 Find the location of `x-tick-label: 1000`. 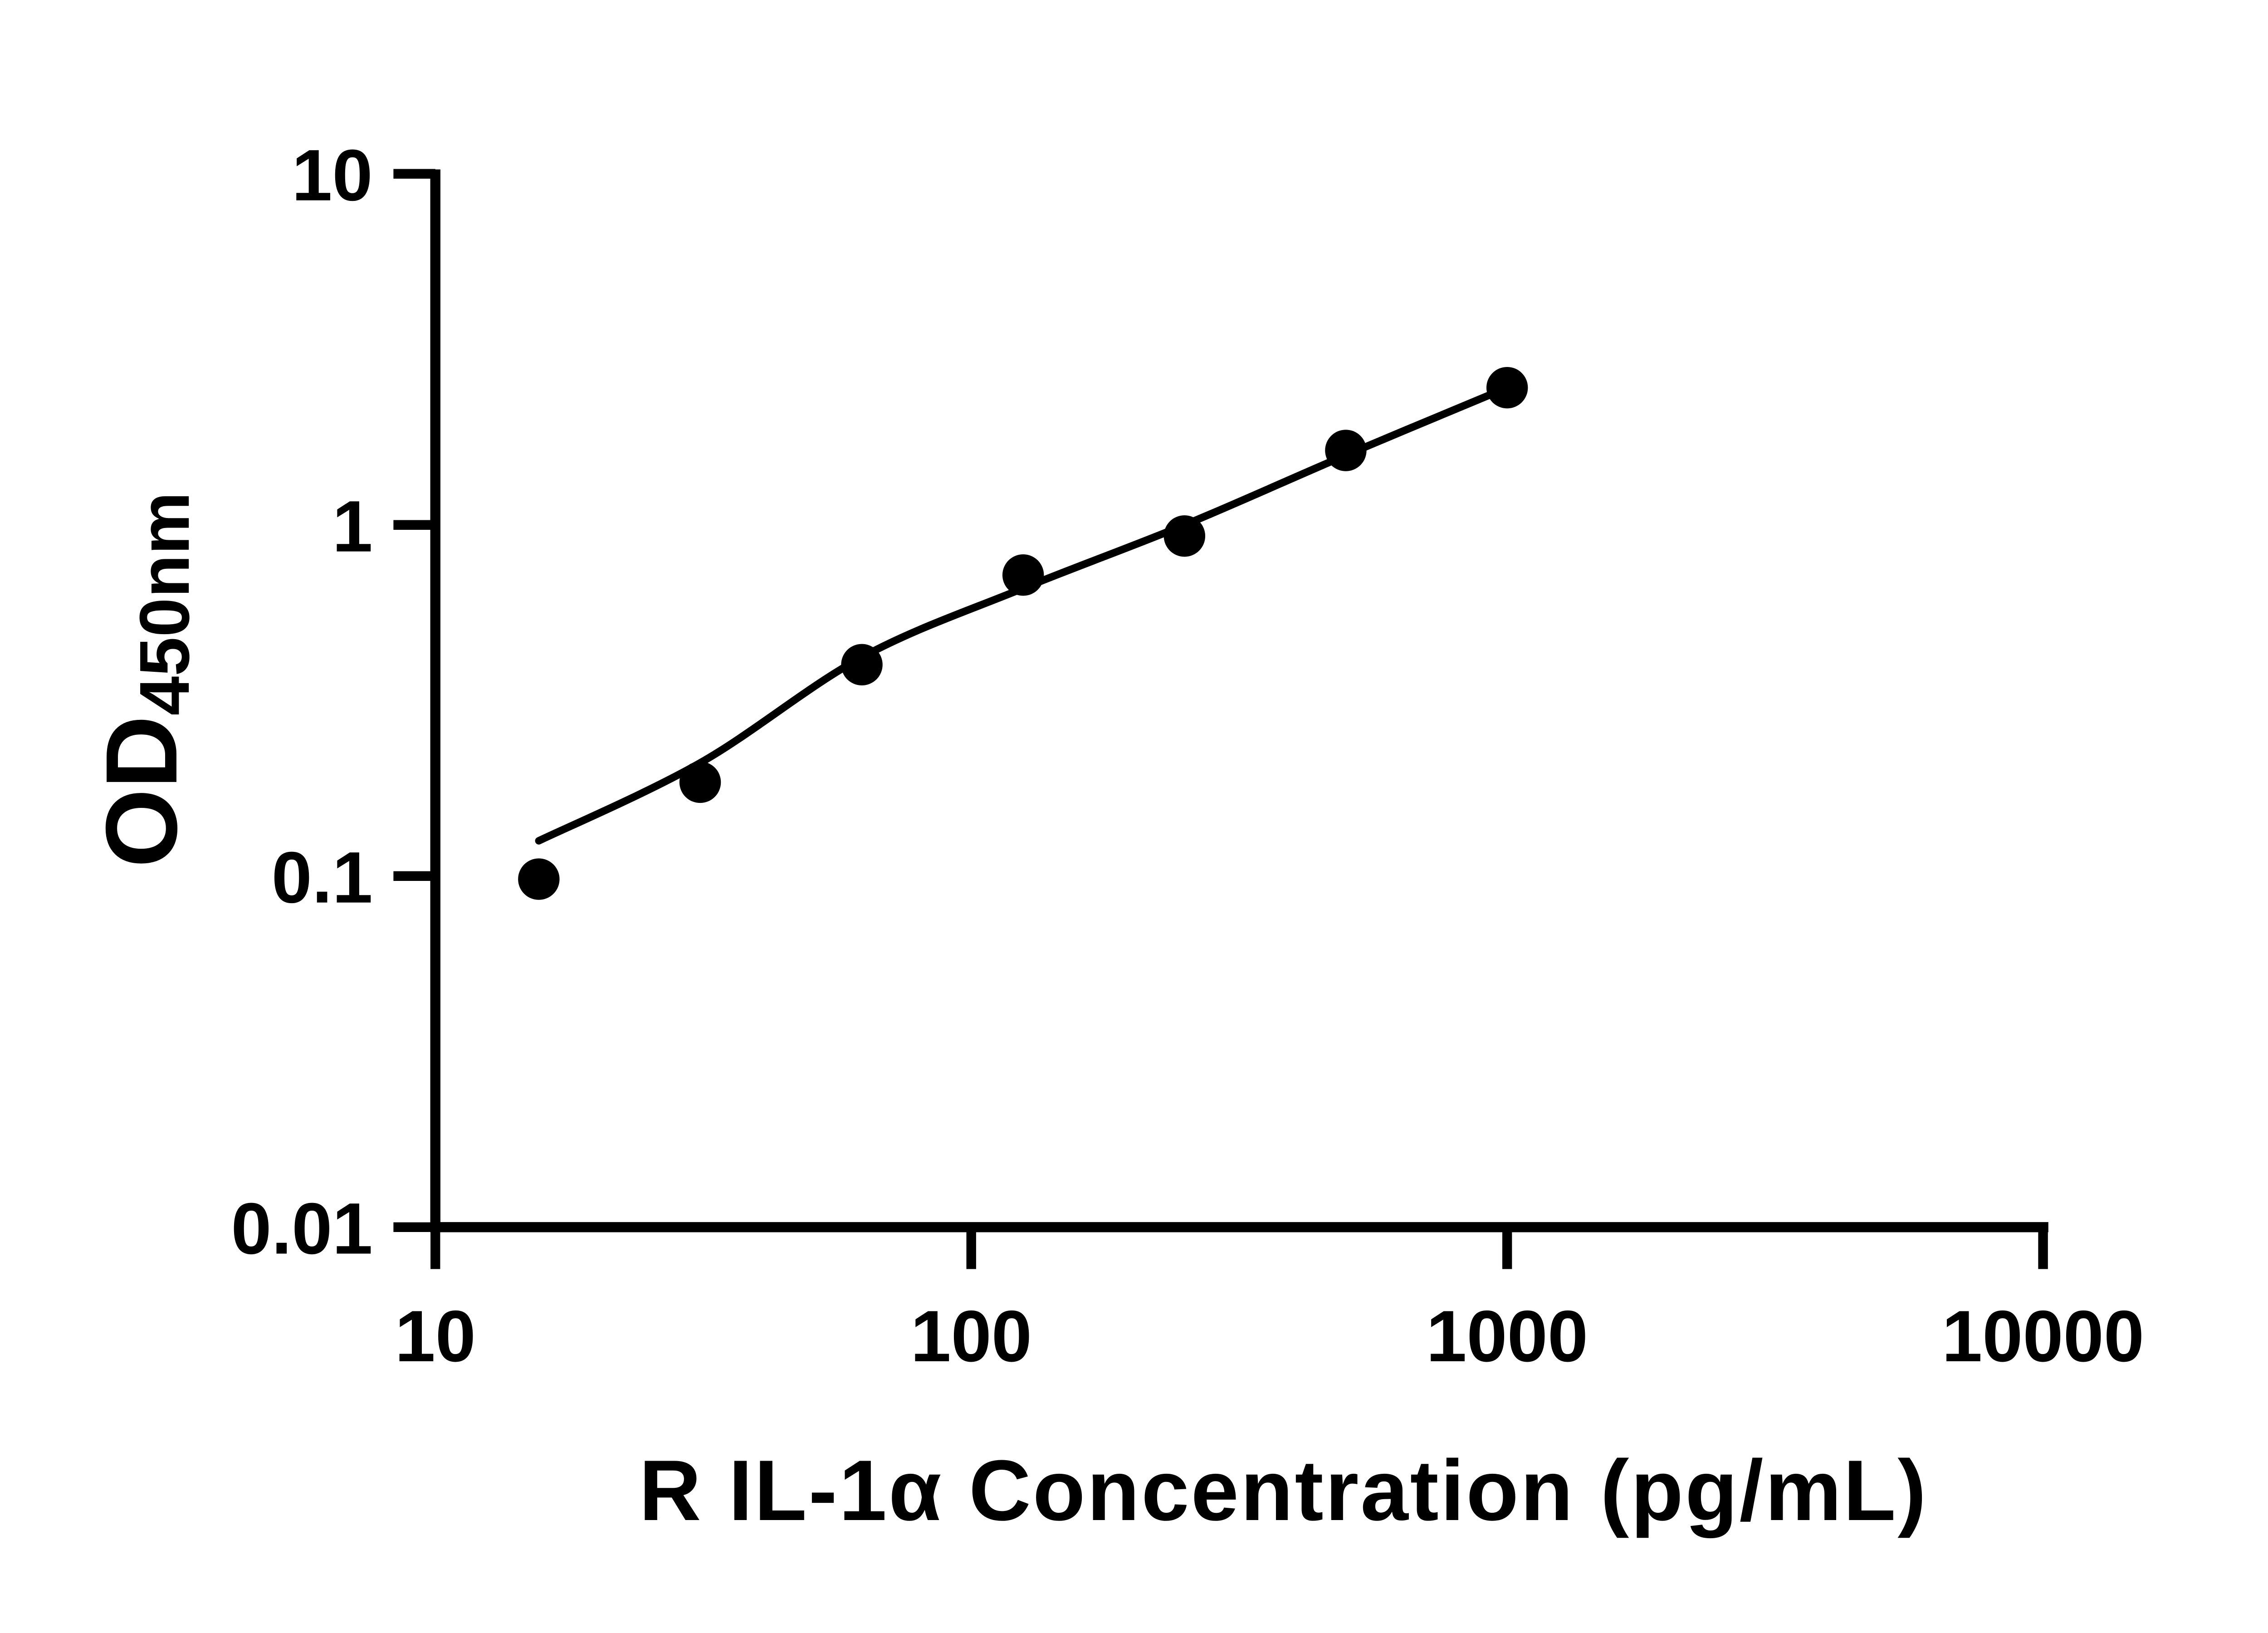

x-tick-label: 1000 is located at coordinates (1507, 1336).